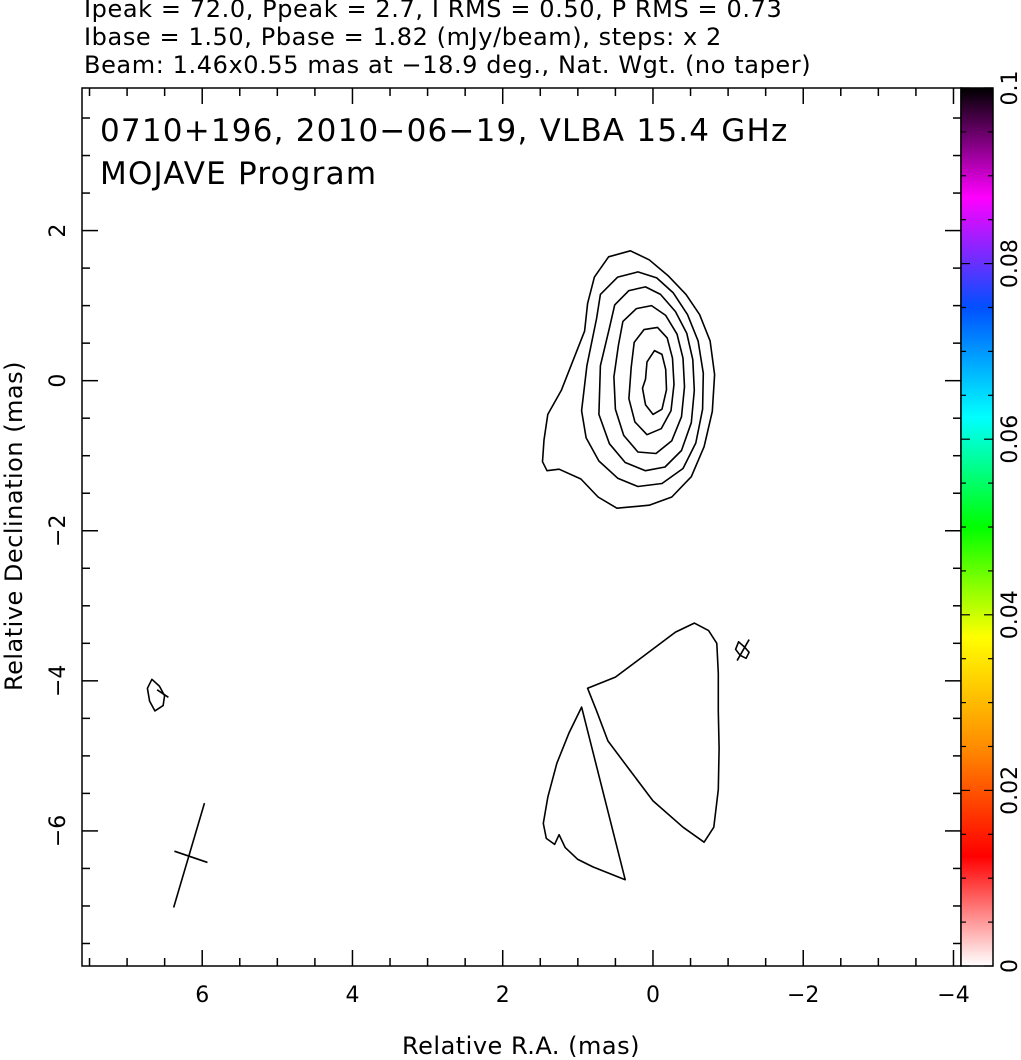 This screenshot has height=1060, width=1021. I want to click on colorbar-tick-label: 0.06, so click(1009, 439).